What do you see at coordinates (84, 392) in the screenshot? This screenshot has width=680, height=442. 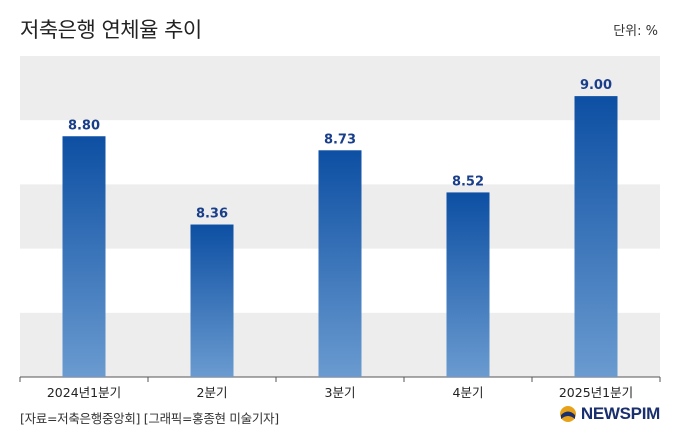 I see `x-tick-label: 2024년1분기` at bounding box center [84, 392].